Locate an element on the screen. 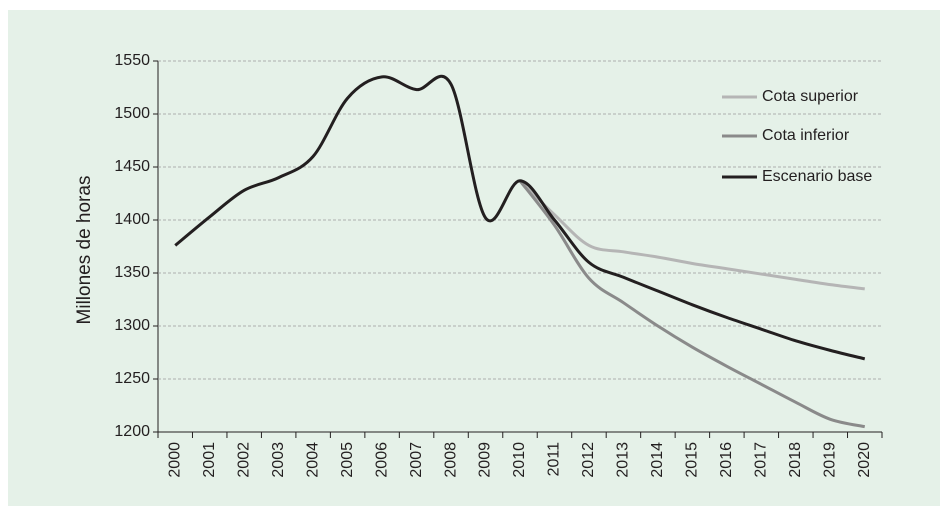 This screenshot has height=513, width=945. legend-label: Escenario base is located at coordinates (817, 176).